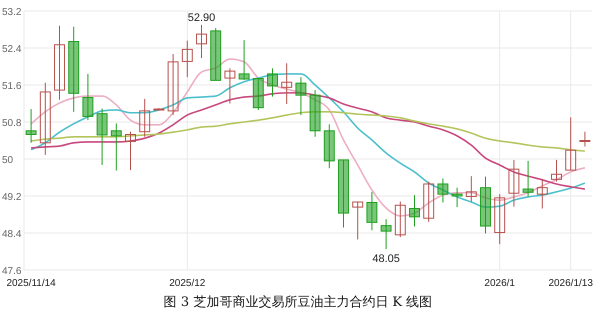  Describe the element at coordinates (12, 271) in the screenshot. I see `y-tick-label: 47.6` at that location.